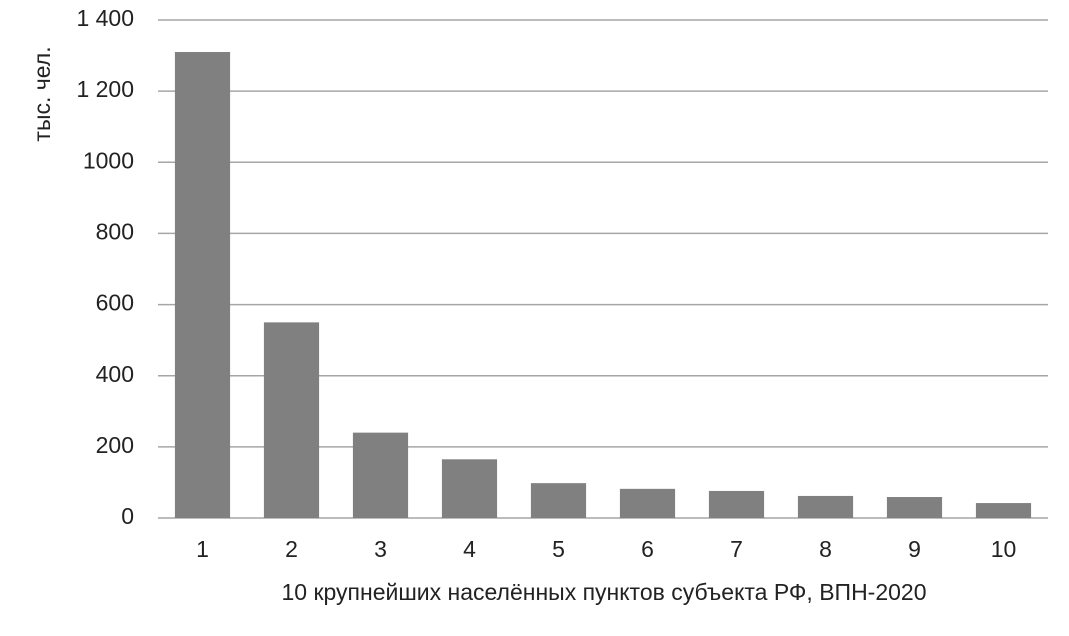  Describe the element at coordinates (115, 232) in the screenshot. I see `y-tick-label: 800` at that location.